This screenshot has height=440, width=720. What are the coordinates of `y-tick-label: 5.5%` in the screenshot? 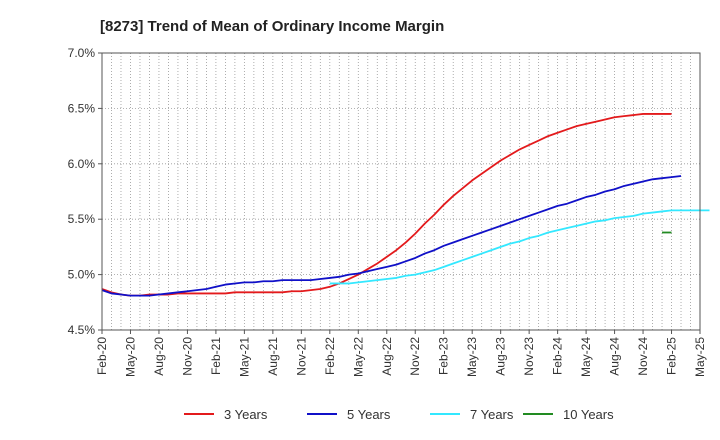 It's located at (82, 219).